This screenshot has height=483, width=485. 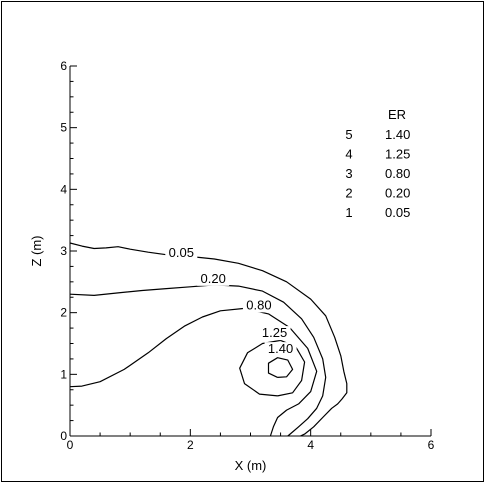 I want to click on legend-level: 3, so click(x=348, y=173).